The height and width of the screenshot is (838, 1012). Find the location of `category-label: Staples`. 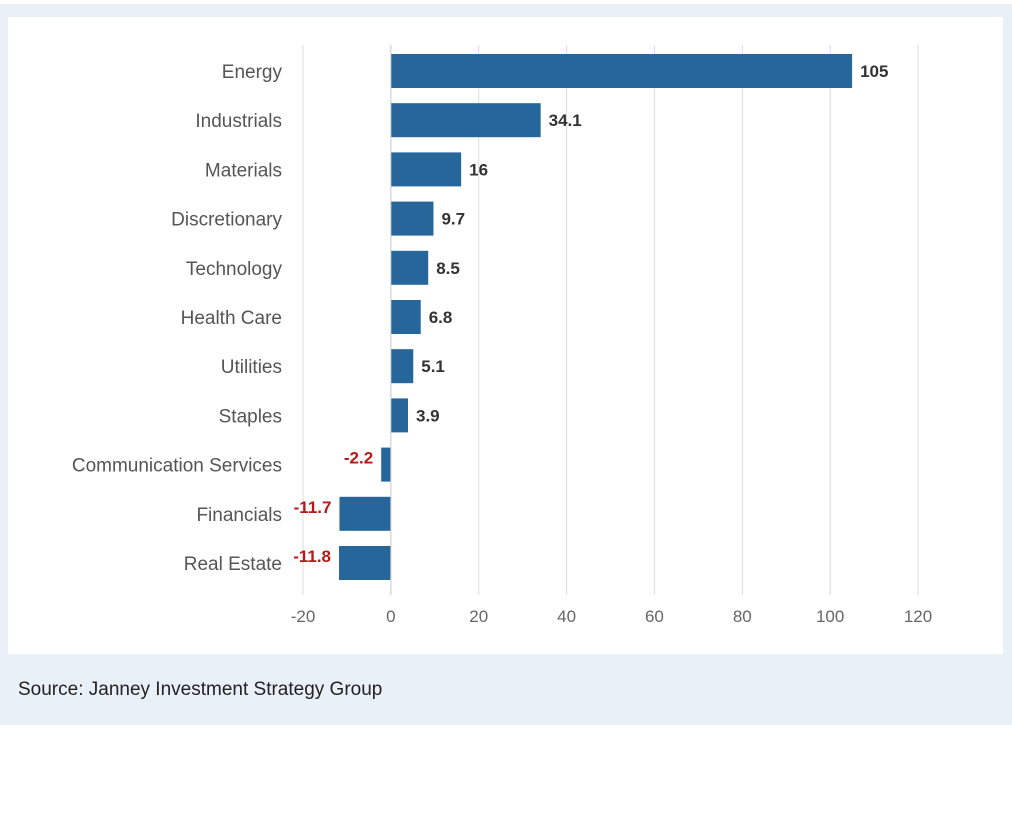

category-label: Staples is located at coordinates (250, 416).